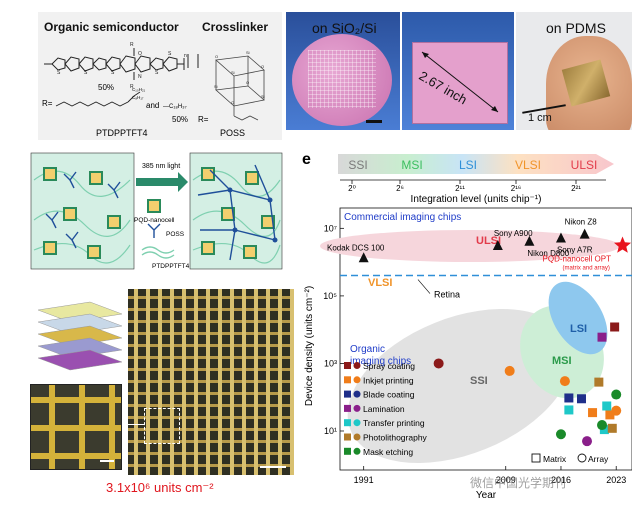 This screenshot has width=632, height=505. Describe the element at coordinates (330, 296) in the screenshot. I see `y-tick-label: 10⁵` at that location.